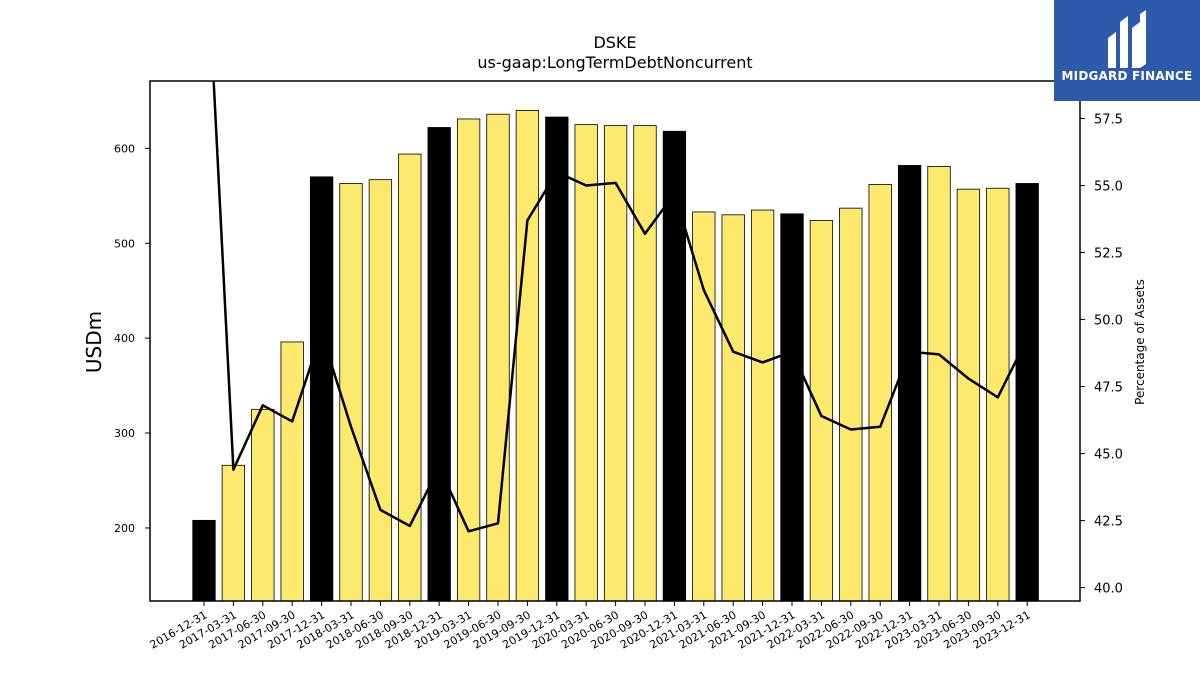  I want to click on y2-tick-label: 40.0, so click(1108, 589).